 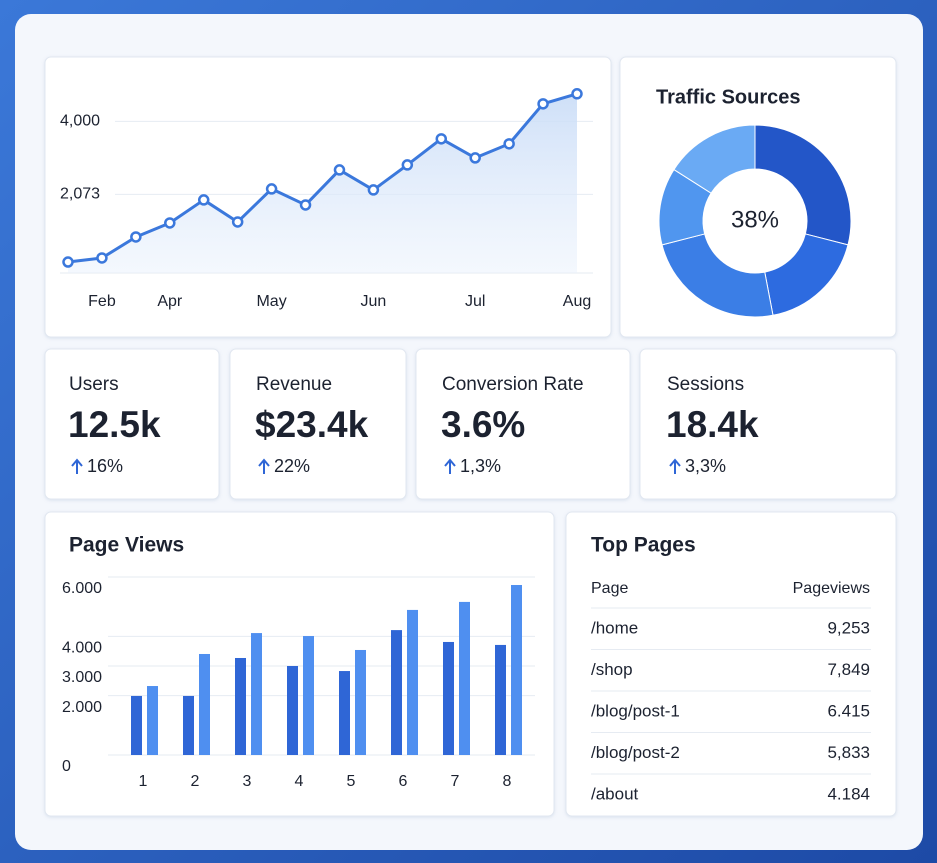 What do you see at coordinates (294, 384) in the screenshot?
I see `kpi-label: Revenue` at bounding box center [294, 384].